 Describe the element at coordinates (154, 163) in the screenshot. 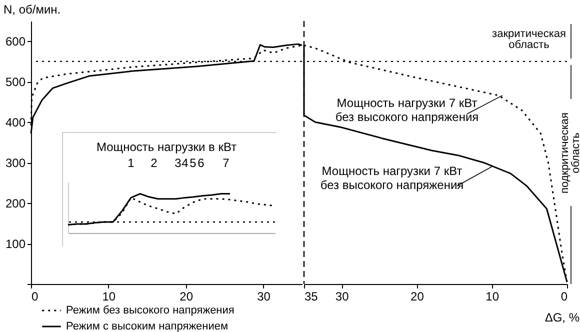

I see `annotation: 2` at that location.